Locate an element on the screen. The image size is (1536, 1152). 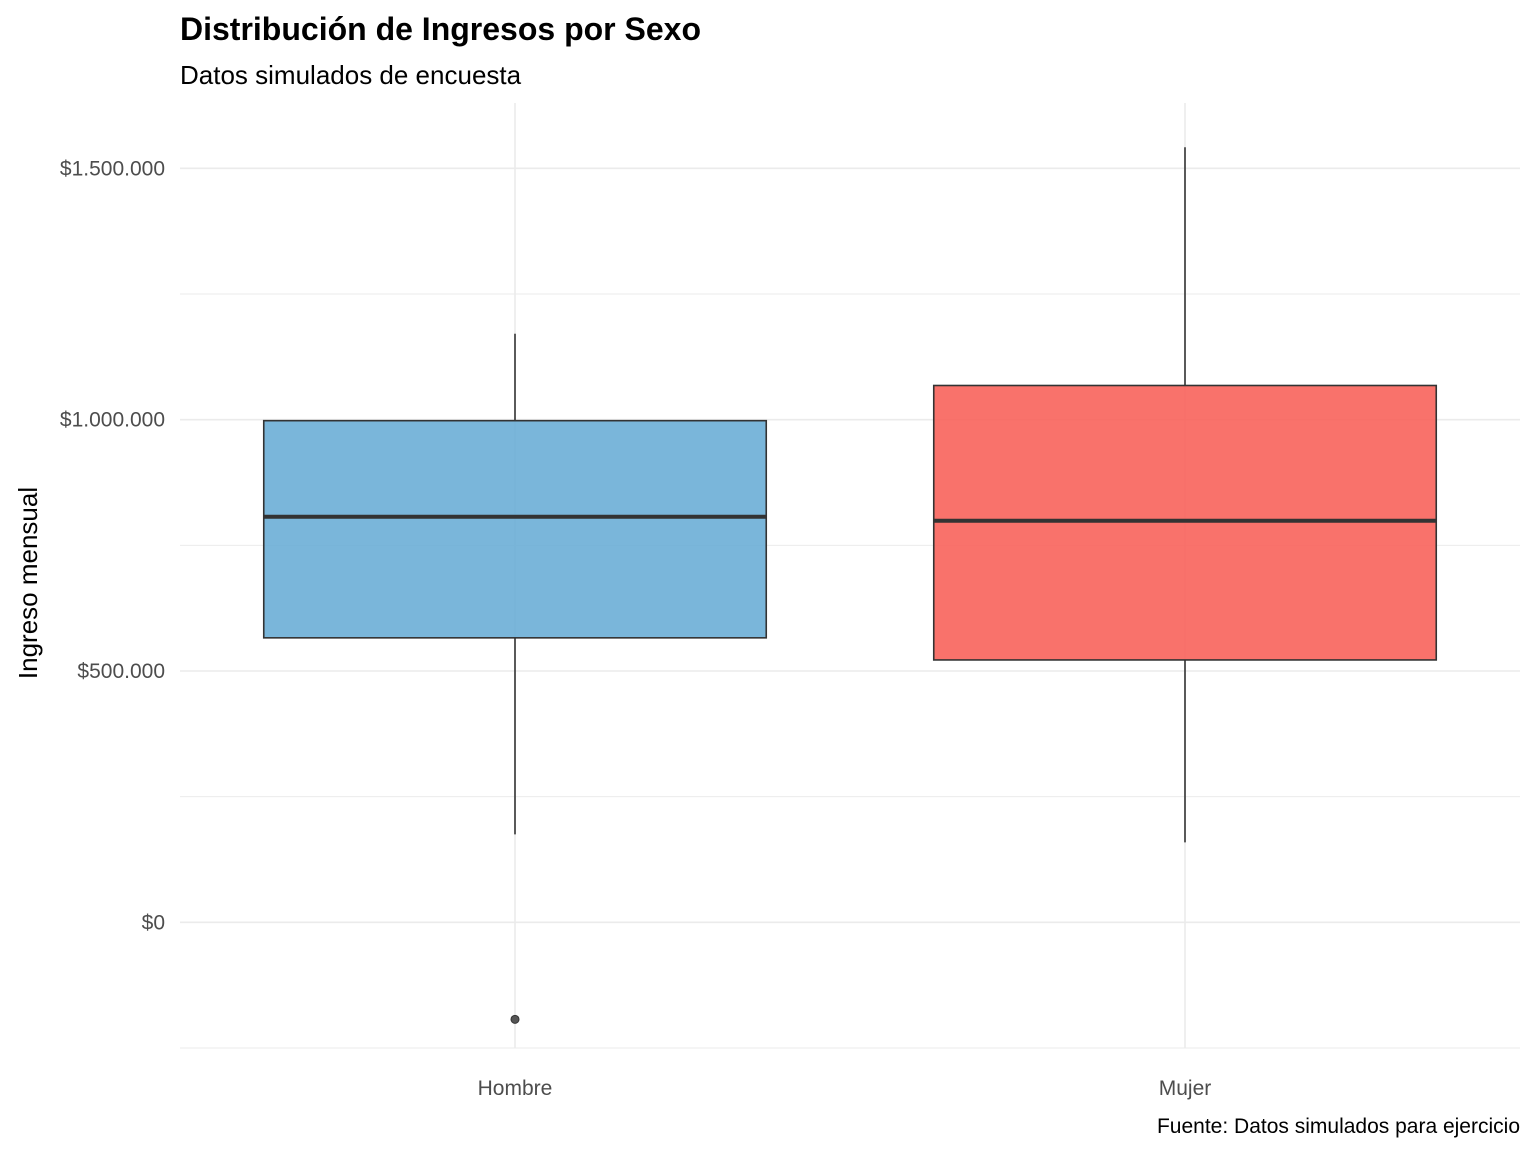
y-axis-ticks: $0 $500.000 $1.000.000 $1.500.000 is located at coordinates (112, 545).